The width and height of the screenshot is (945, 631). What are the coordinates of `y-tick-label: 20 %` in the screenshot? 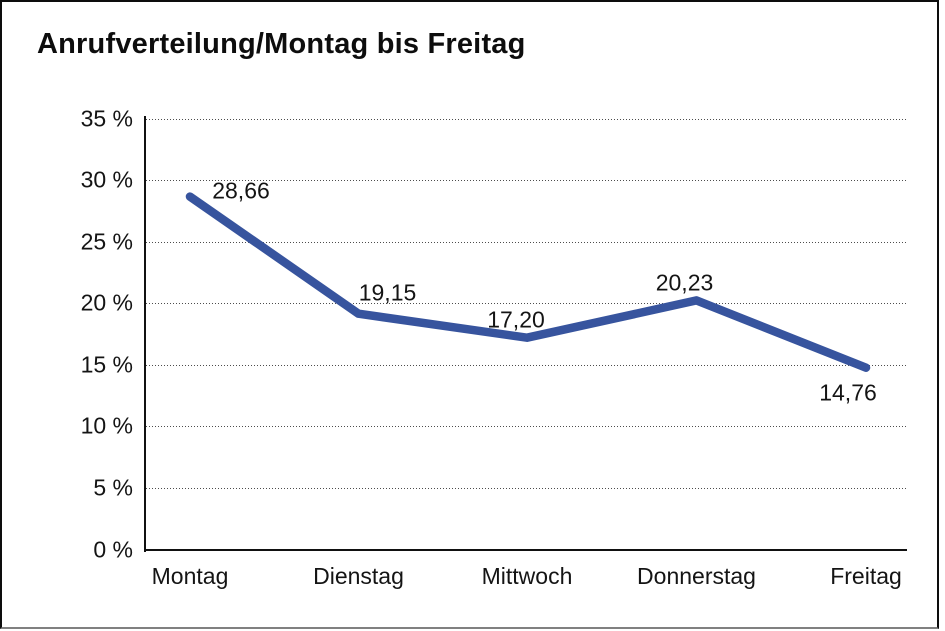 It's located at (106, 302).